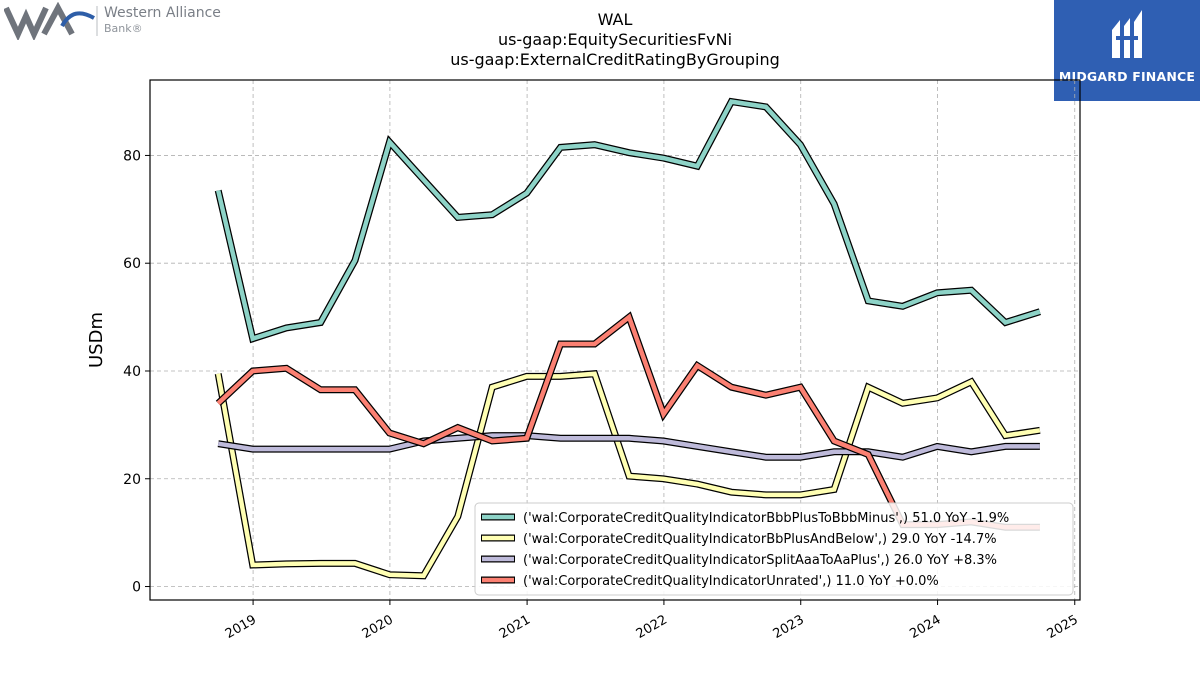  Describe the element at coordinates (652, 627) in the screenshot. I see `x-tick-label: 2022` at that location.